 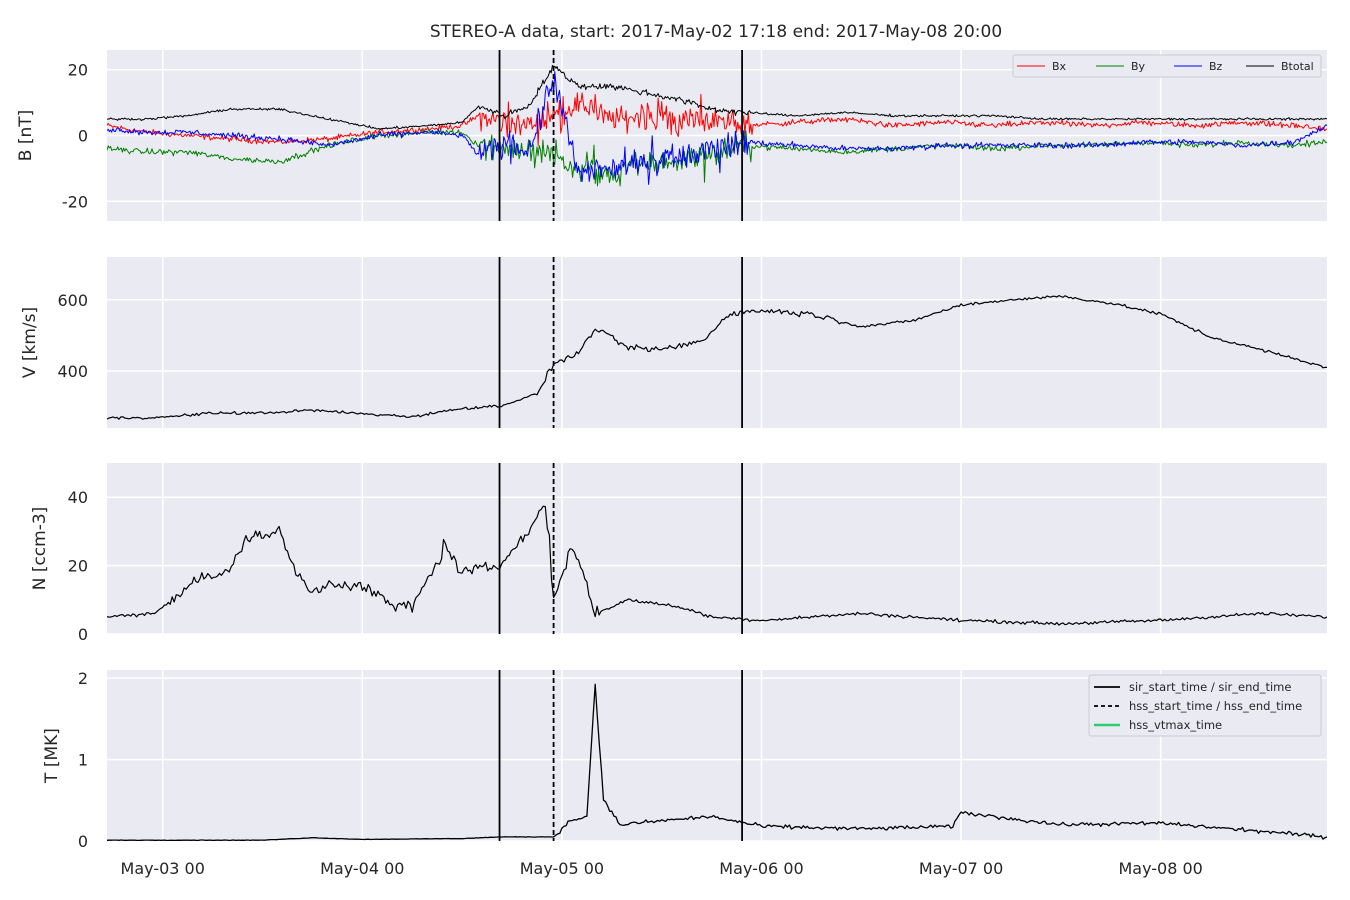 I want to click on legend-label: Bx, so click(x=1059, y=66).